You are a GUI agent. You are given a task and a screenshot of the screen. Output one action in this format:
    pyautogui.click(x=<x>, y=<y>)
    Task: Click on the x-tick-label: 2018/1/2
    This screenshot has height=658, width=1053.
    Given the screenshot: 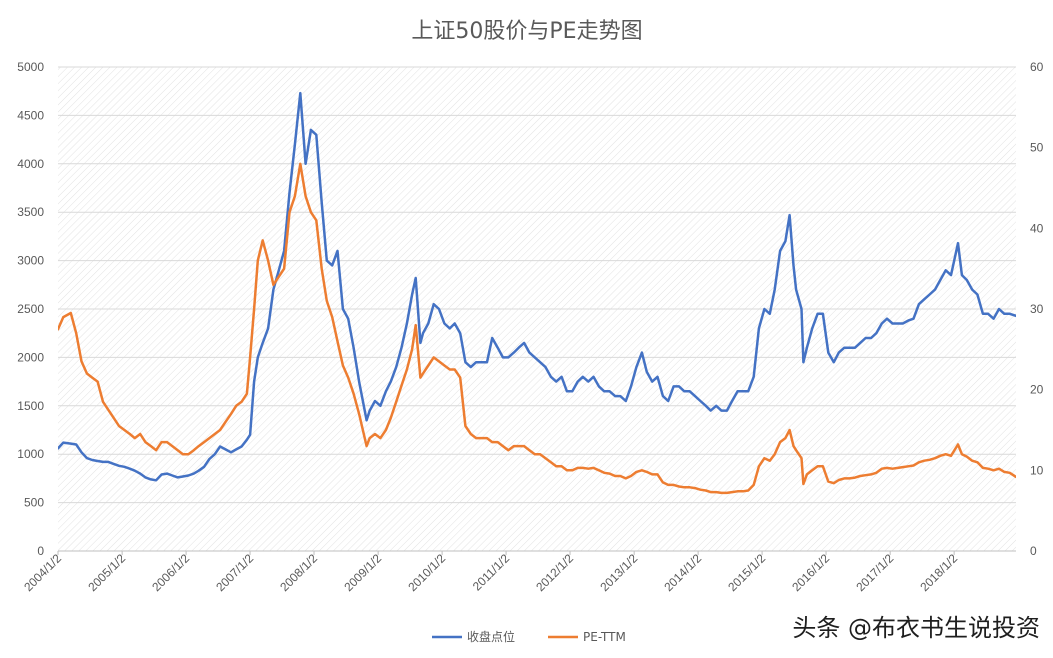 What is the action you would take?
    pyautogui.click(x=938, y=572)
    